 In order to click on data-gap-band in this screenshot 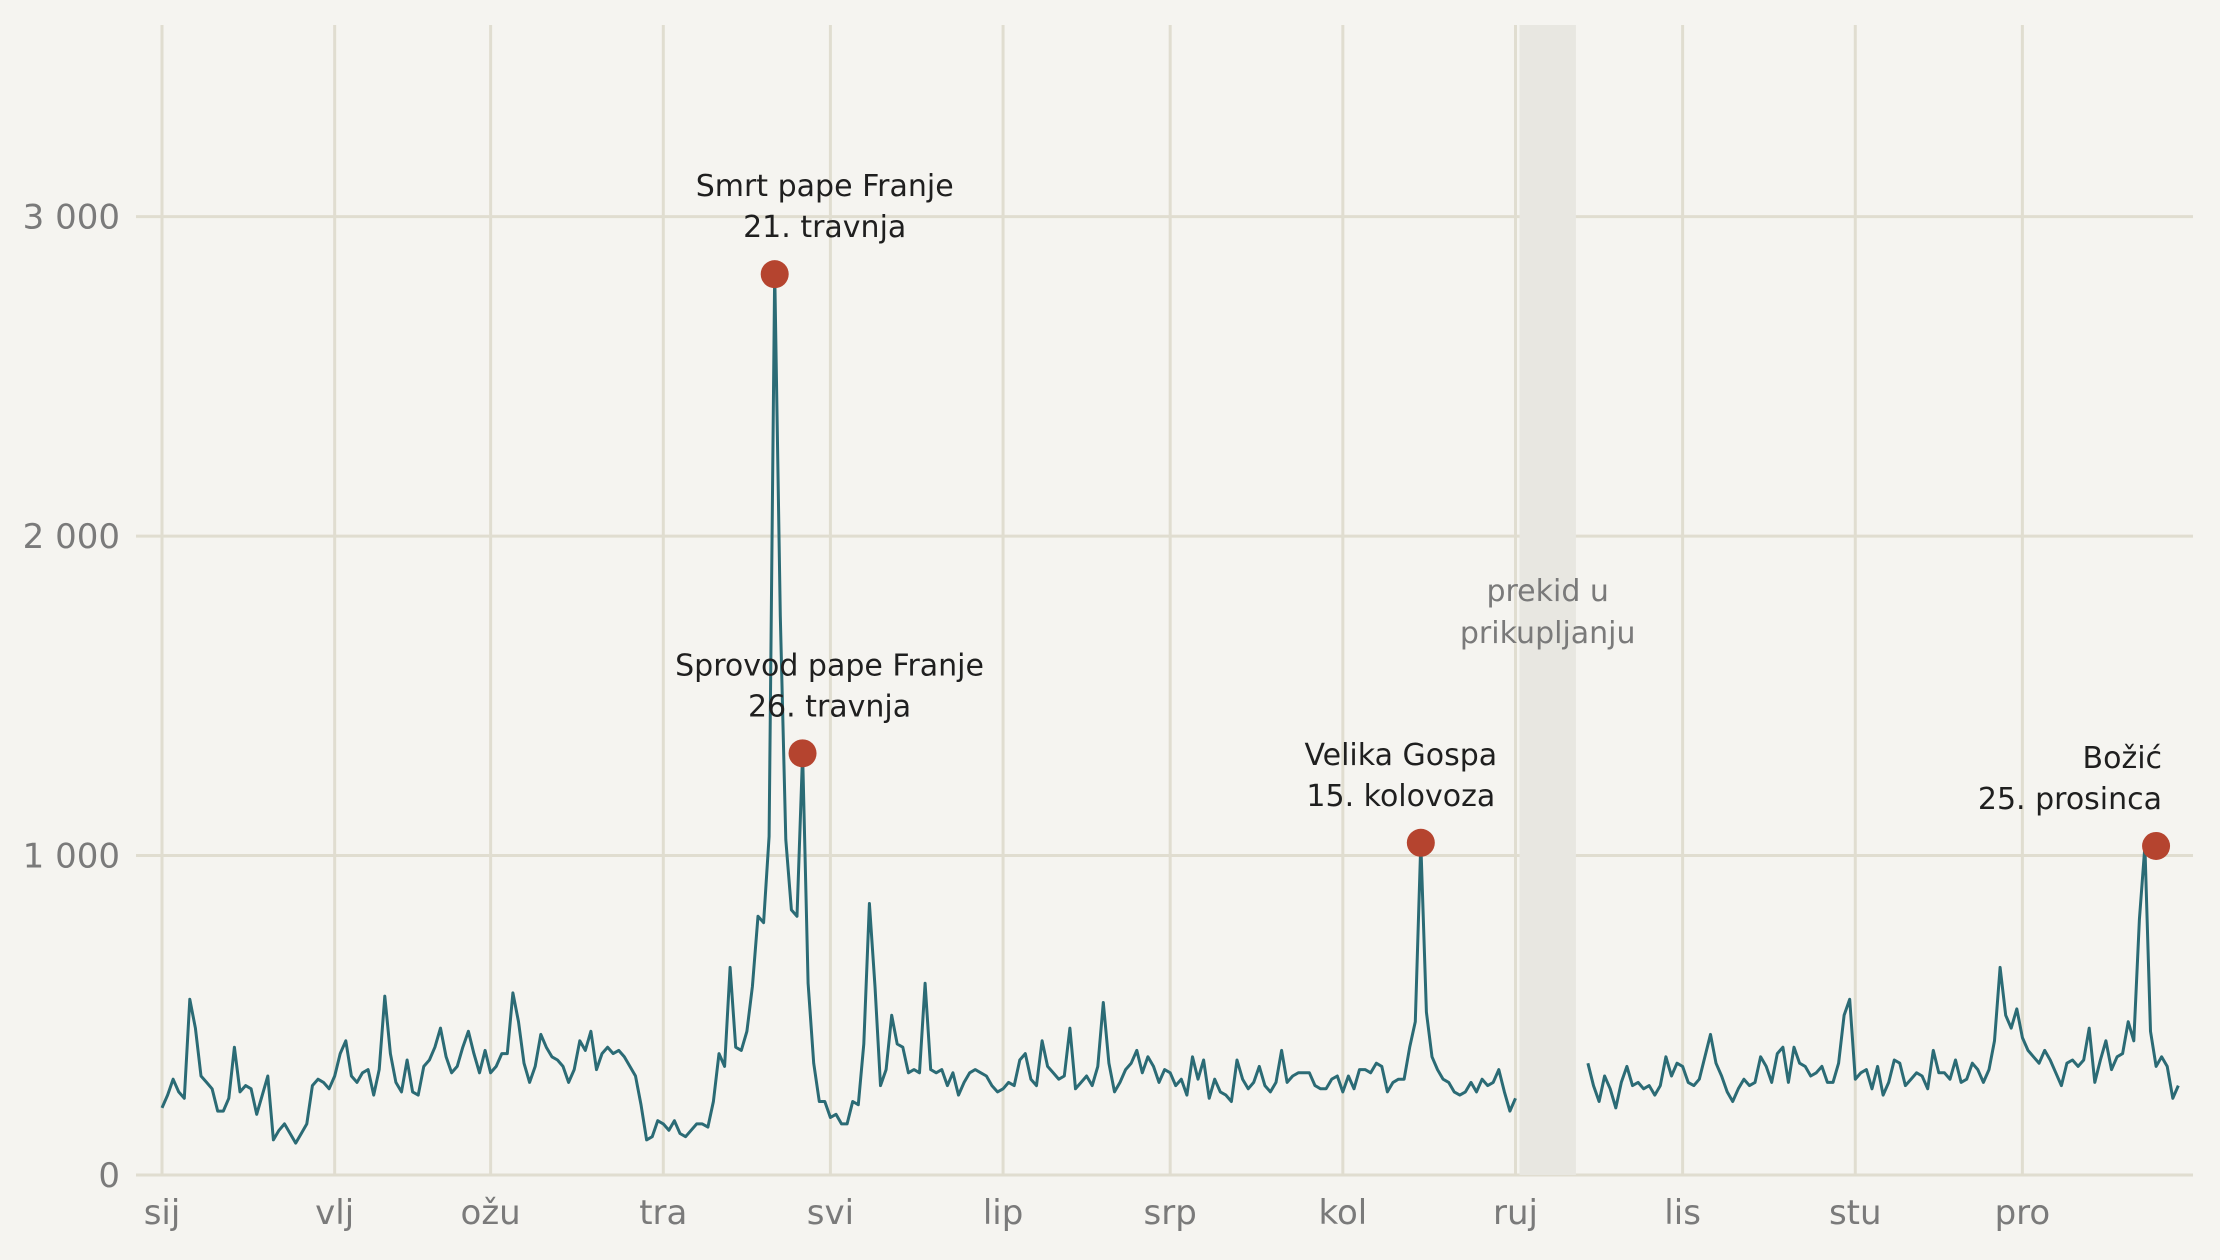, I will do `click(1547, 600)`.